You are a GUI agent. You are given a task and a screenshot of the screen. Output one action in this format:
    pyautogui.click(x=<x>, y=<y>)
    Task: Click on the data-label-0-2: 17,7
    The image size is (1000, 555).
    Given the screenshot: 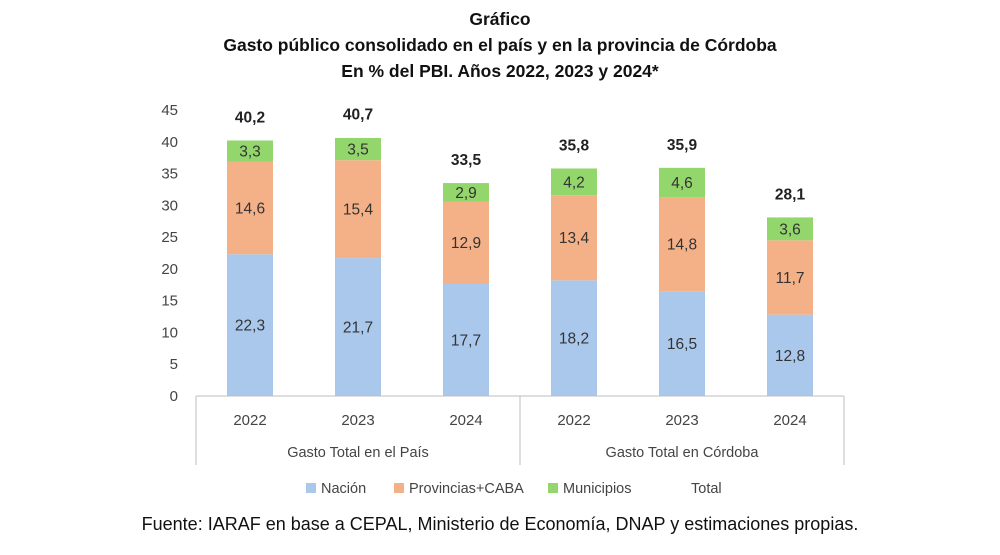 What is the action you would take?
    pyautogui.click(x=466, y=340)
    